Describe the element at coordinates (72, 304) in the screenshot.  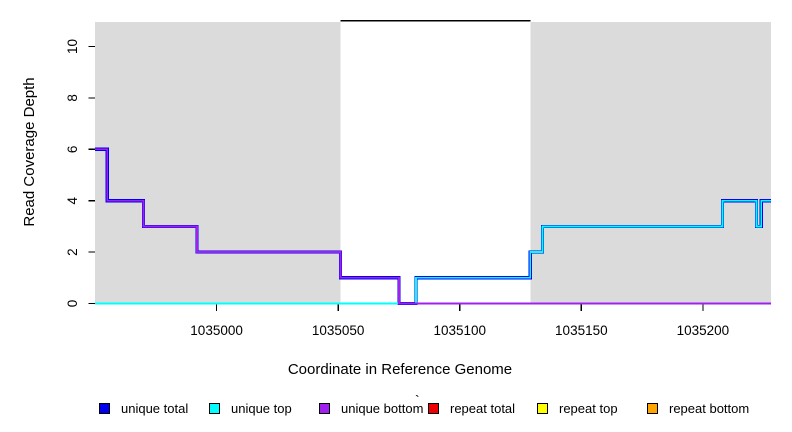
I see `y-axis-tick-label: 0` at that location.